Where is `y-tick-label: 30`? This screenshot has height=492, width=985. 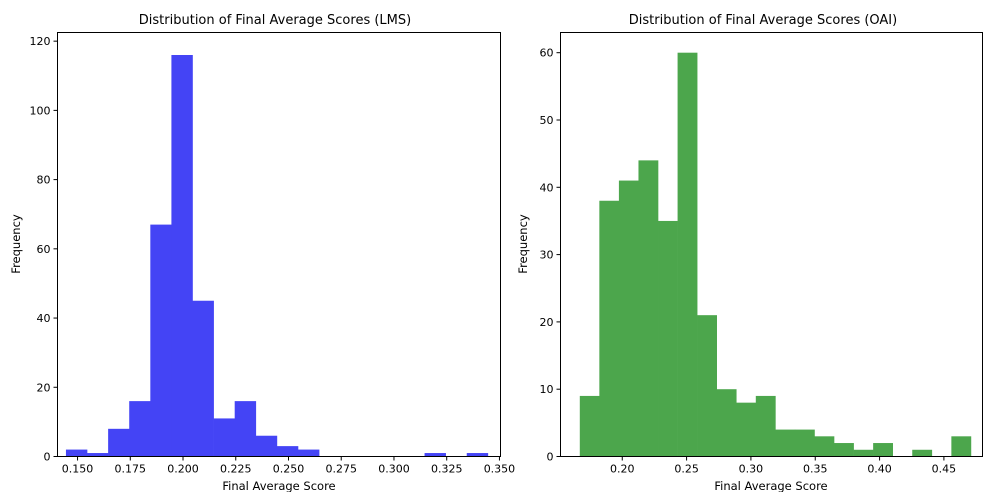 y-tick-label: 30 is located at coordinates (547, 255).